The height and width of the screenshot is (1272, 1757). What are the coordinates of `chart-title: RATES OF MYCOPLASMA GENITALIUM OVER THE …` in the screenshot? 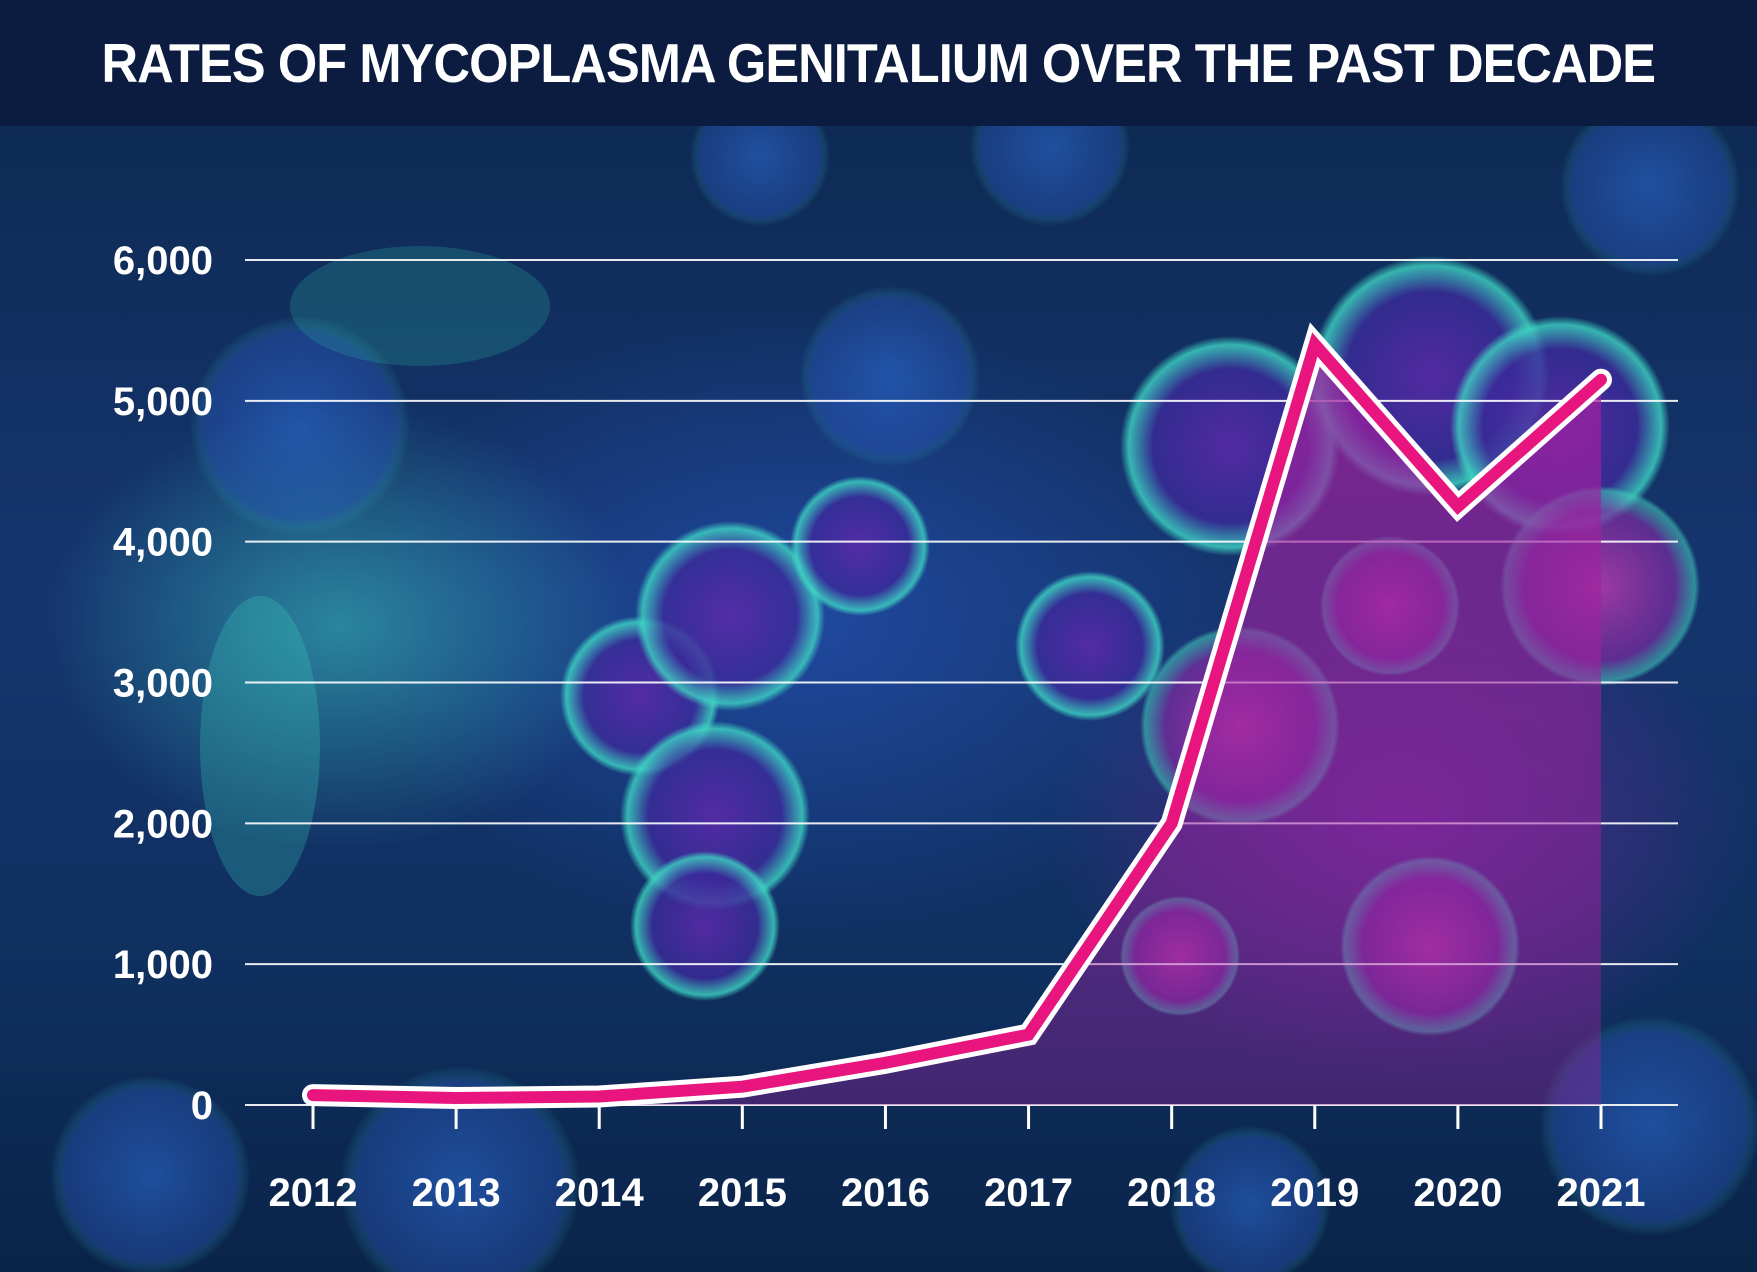 It's located at (878, 63).